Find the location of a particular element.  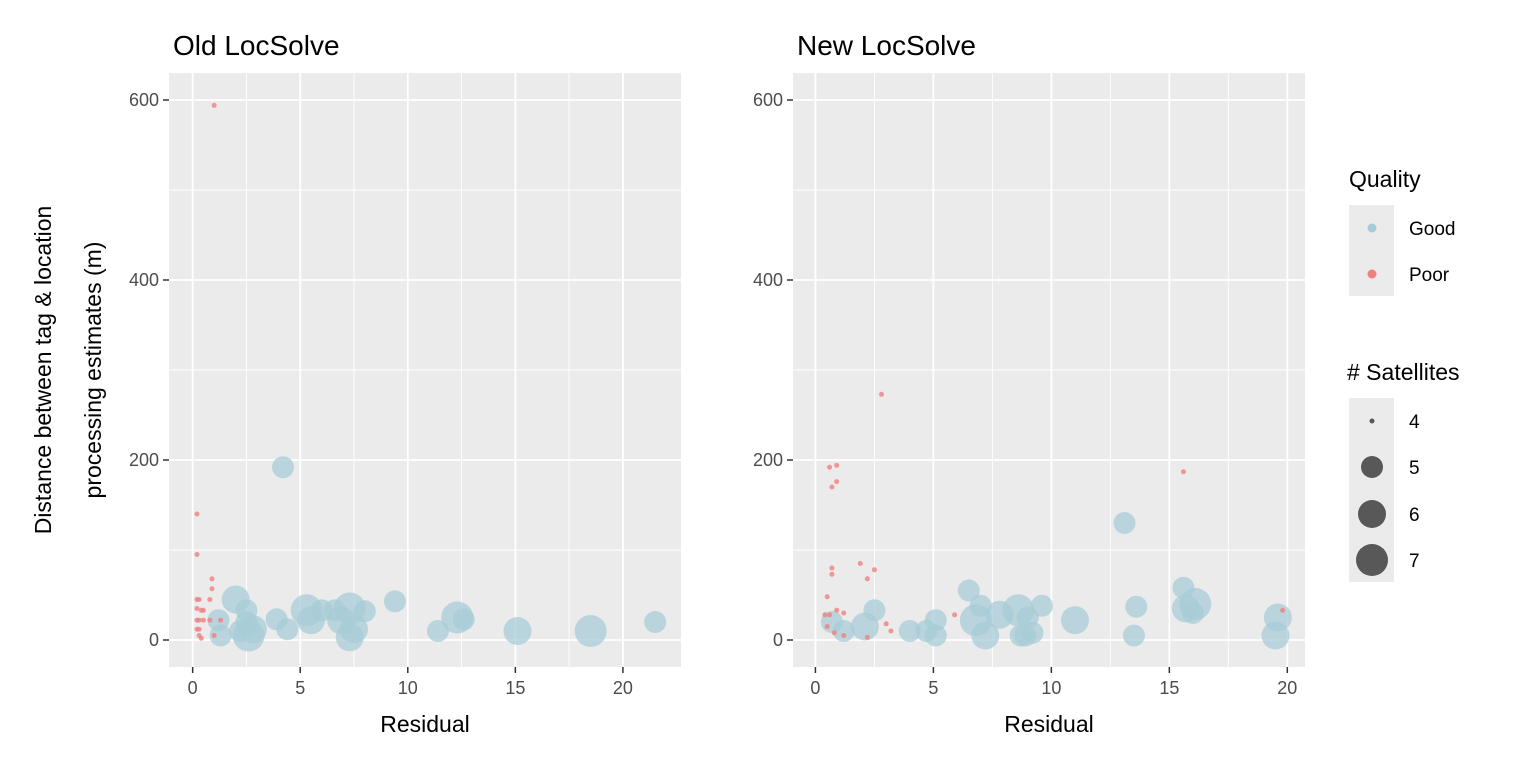

legend-key-background is located at coordinates (1371, 250).